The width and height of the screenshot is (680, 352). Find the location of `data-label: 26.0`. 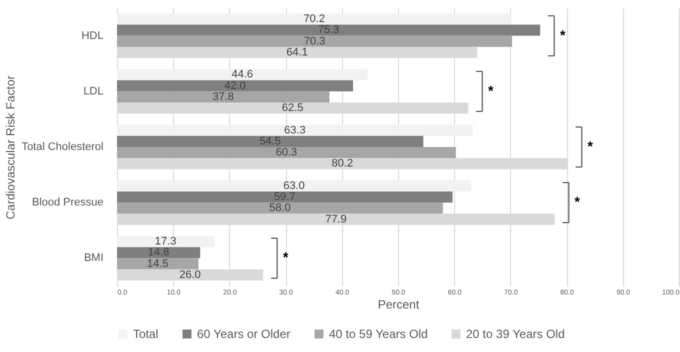

data-label: 26.0 is located at coordinates (190, 274).